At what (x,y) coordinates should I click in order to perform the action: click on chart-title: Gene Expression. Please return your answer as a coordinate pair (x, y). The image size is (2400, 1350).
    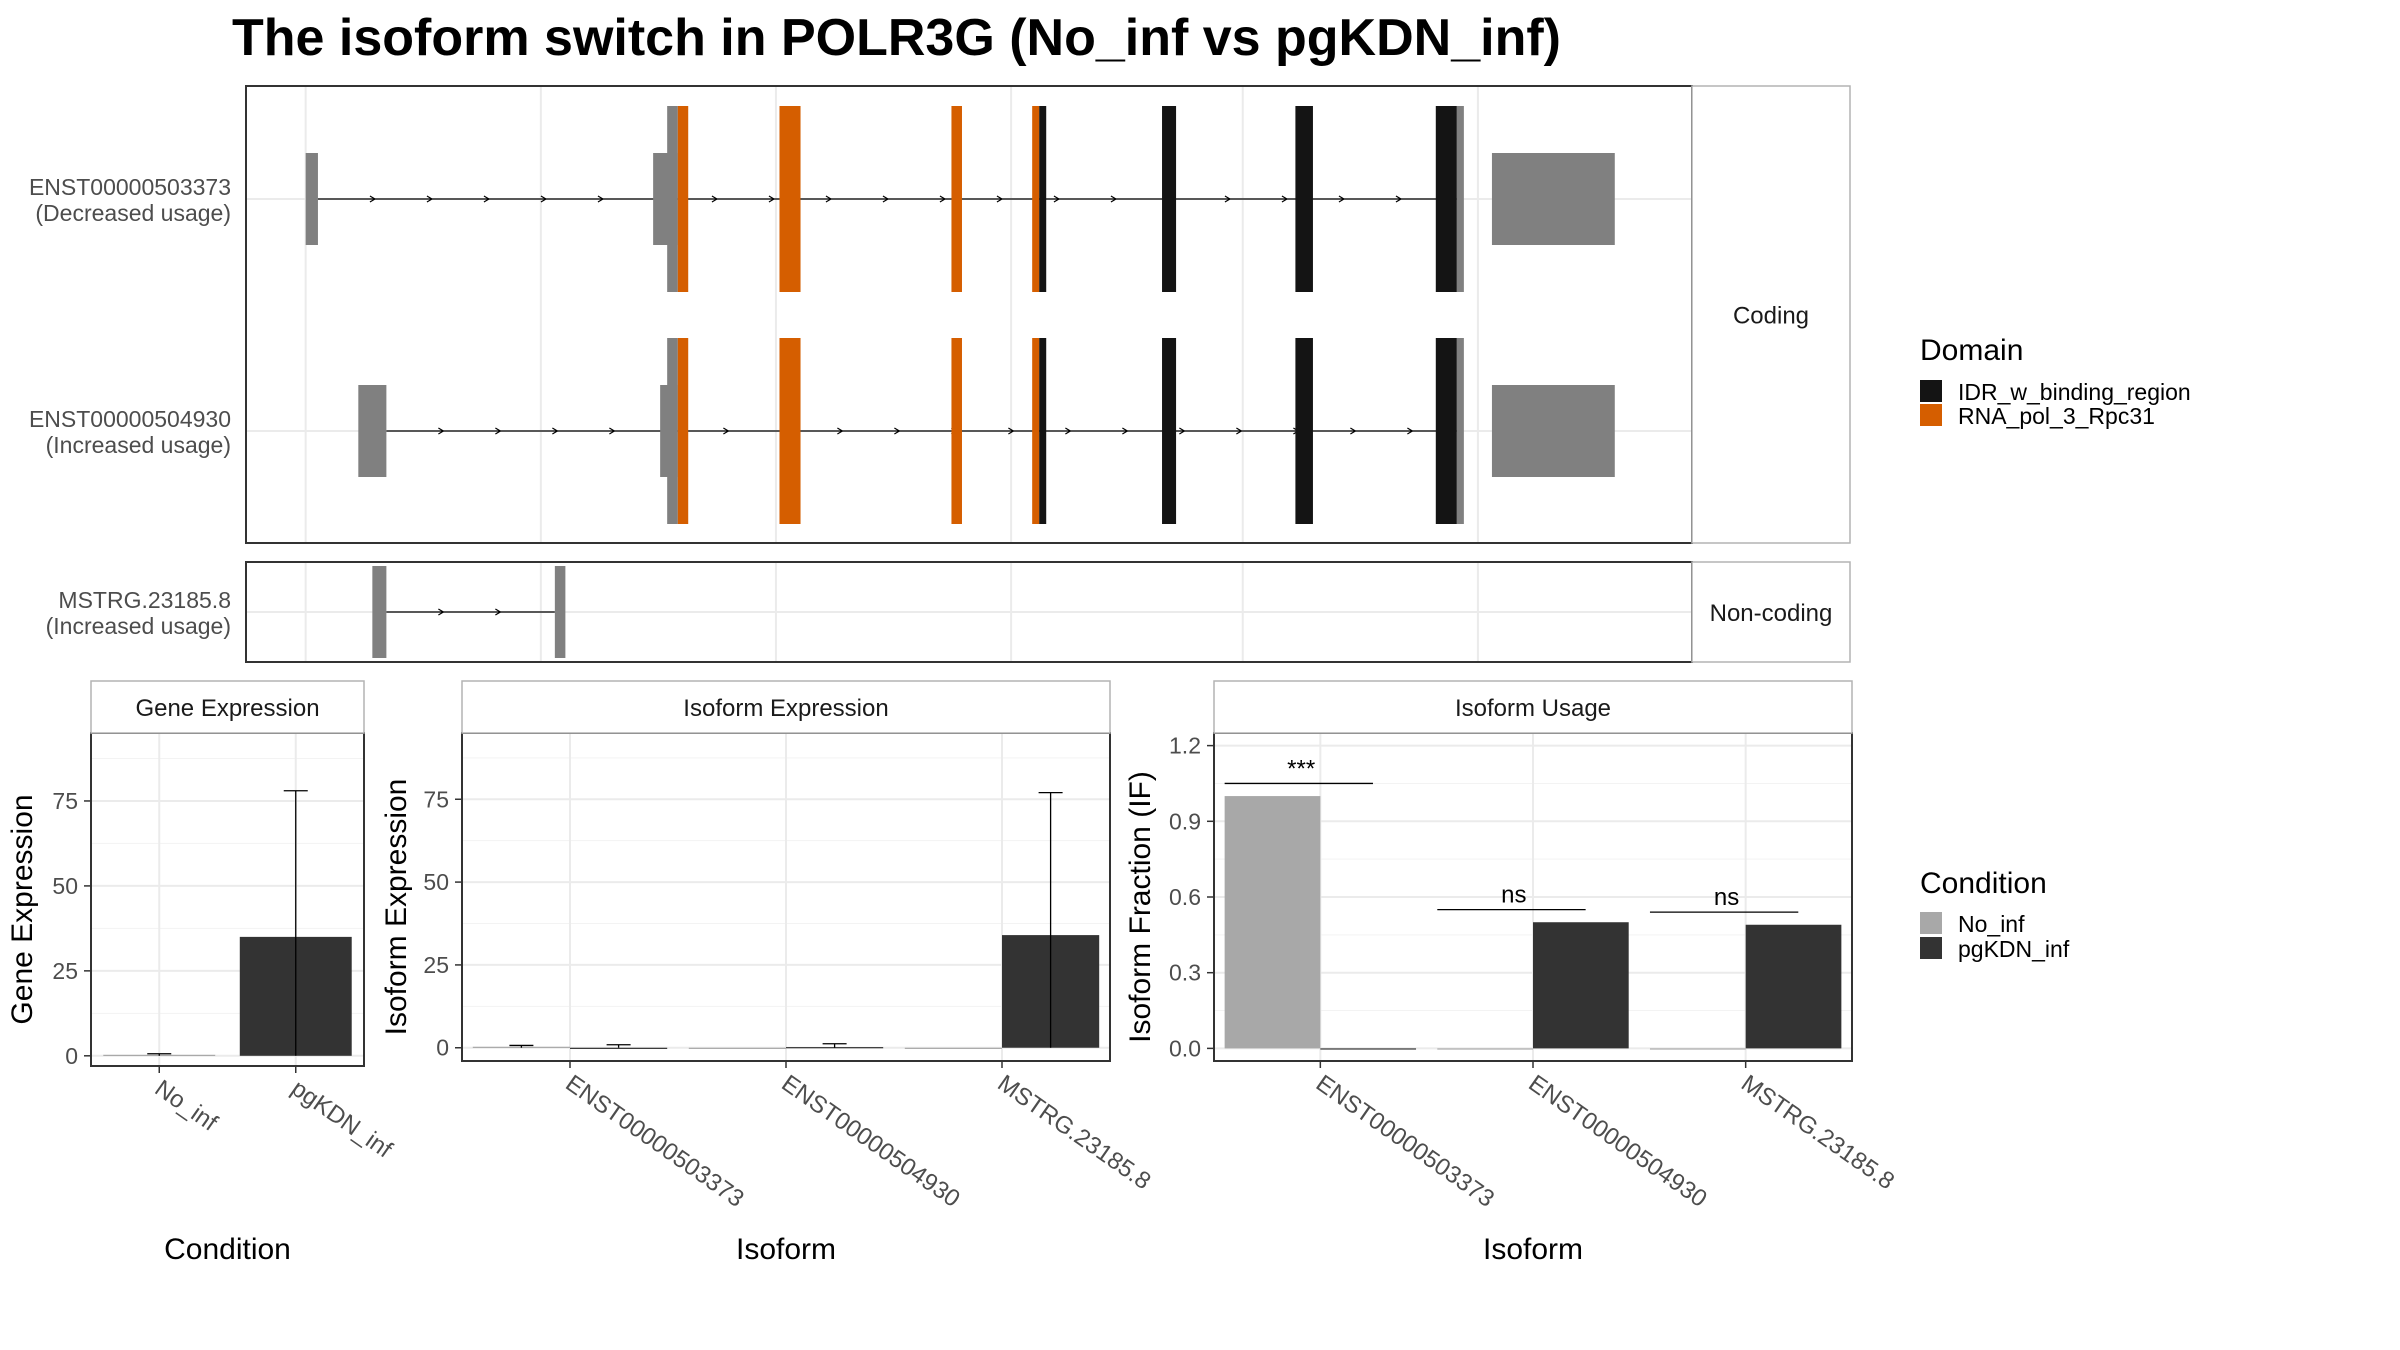
    Looking at the image, I should click on (227, 708).